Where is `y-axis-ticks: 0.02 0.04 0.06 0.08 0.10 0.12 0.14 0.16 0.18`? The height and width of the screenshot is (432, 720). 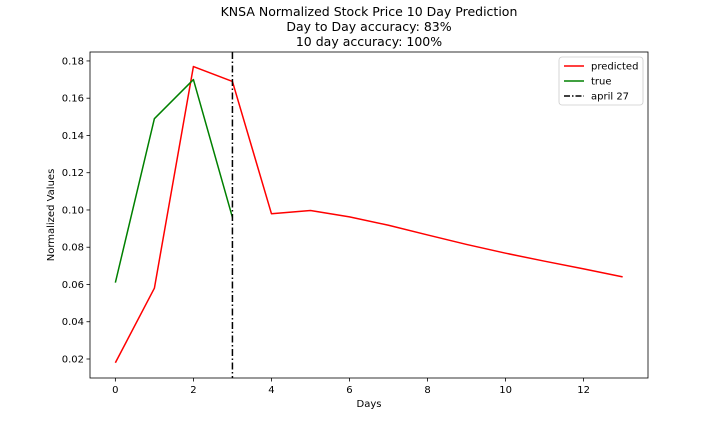 y-axis-ticks: 0.02 0.04 0.06 0.08 0.10 0.12 0.14 0.16 0.18 is located at coordinates (76, 210).